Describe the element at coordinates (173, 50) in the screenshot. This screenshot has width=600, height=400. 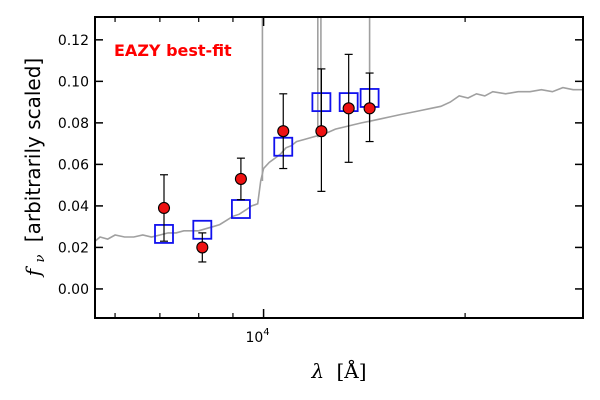
I see `annotation-label: EAZY best-fit` at that location.